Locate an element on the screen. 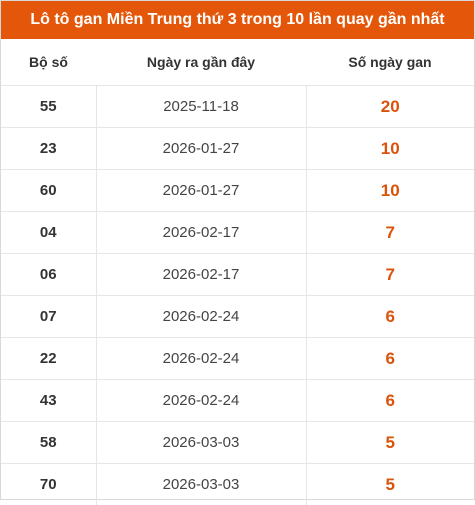 The height and width of the screenshot is (505, 475). row-date: 2025-11-18 is located at coordinates (201, 107).